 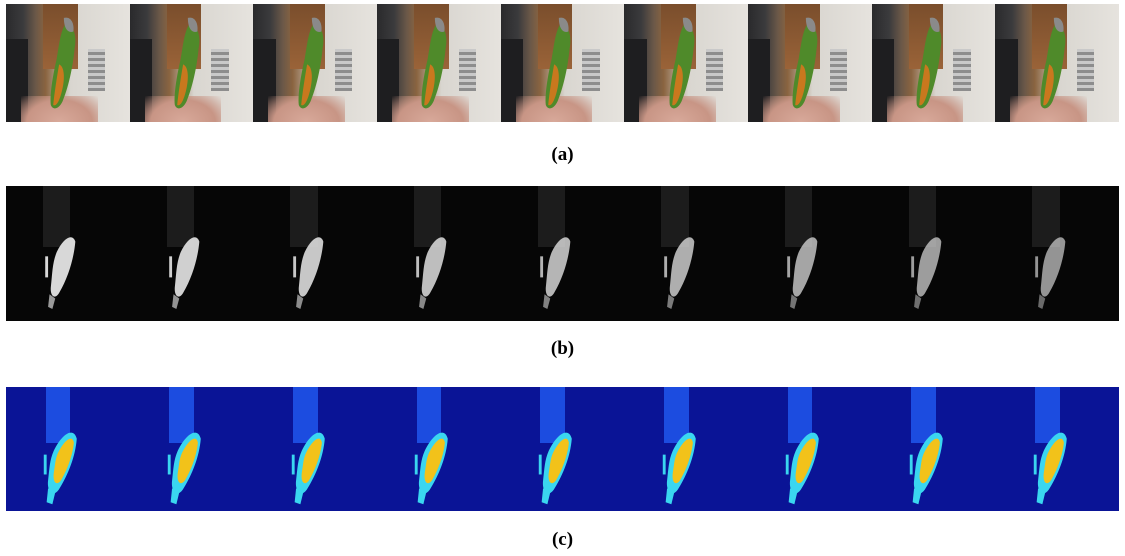 I want to click on caption-b: (b), so click(x=562, y=348).